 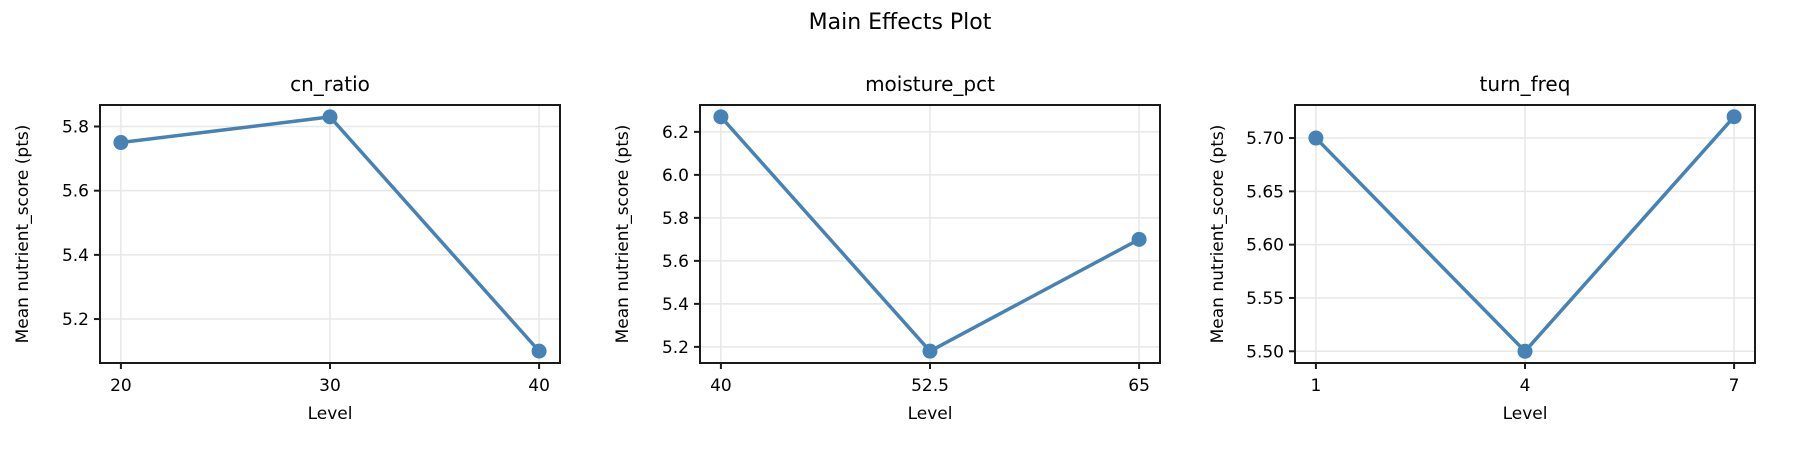 What do you see at coordinates (330, 84) in the screenshot?
I see `subplot-title: cn_ratio` at bounding box center [330, 84].